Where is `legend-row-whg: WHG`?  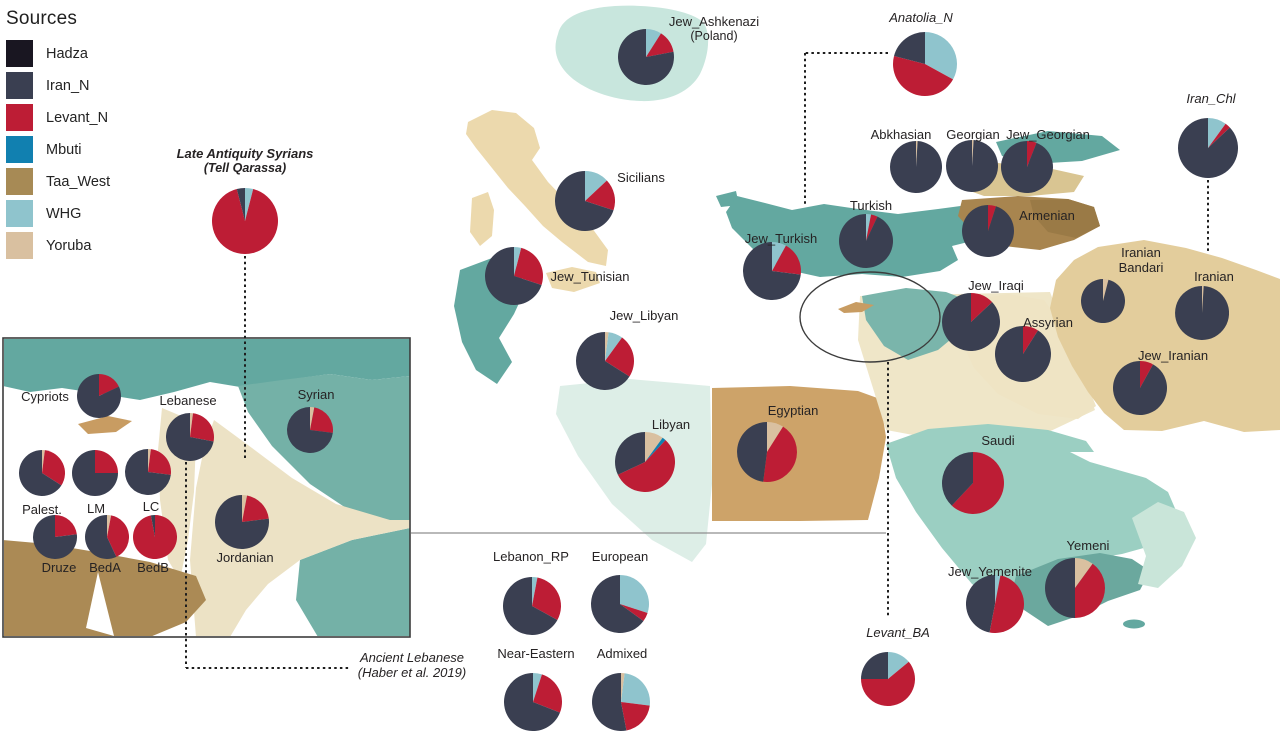 legend-row-whg: WHG is located at coordinates (58, 213).